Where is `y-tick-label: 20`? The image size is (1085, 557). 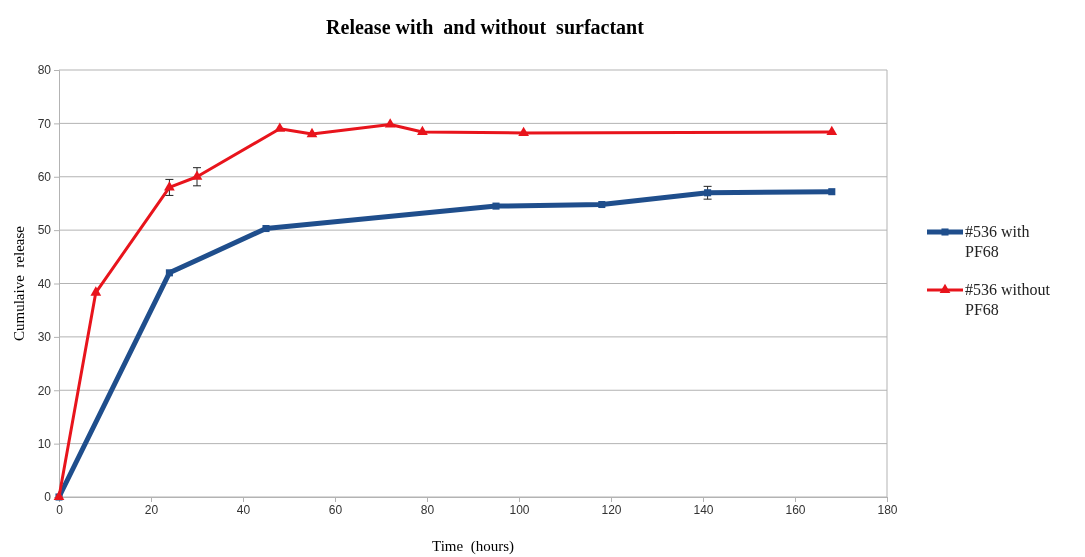
y-tick-label: 20 is located at coordinates (44, 390).